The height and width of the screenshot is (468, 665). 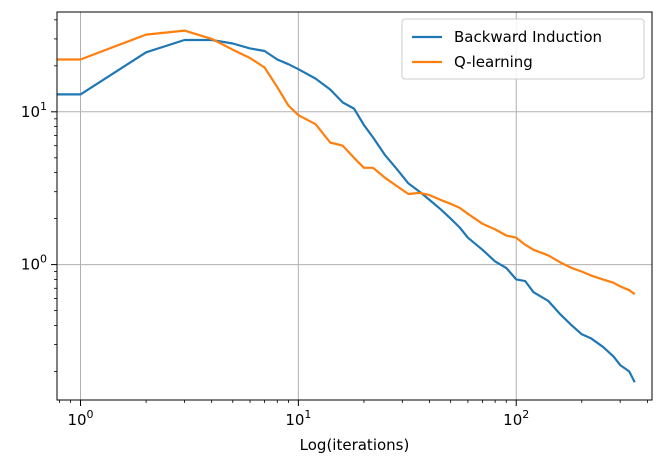 I want to click on y-tick-label: 10¹, so click(x=34, y=110).